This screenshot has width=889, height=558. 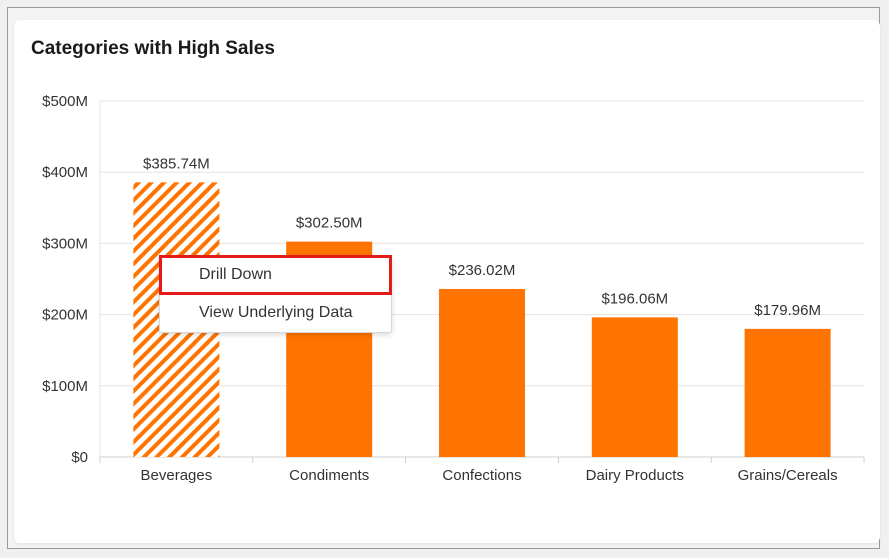 I want to click on y-tick-label: $200M, so click(x=65, y=315).